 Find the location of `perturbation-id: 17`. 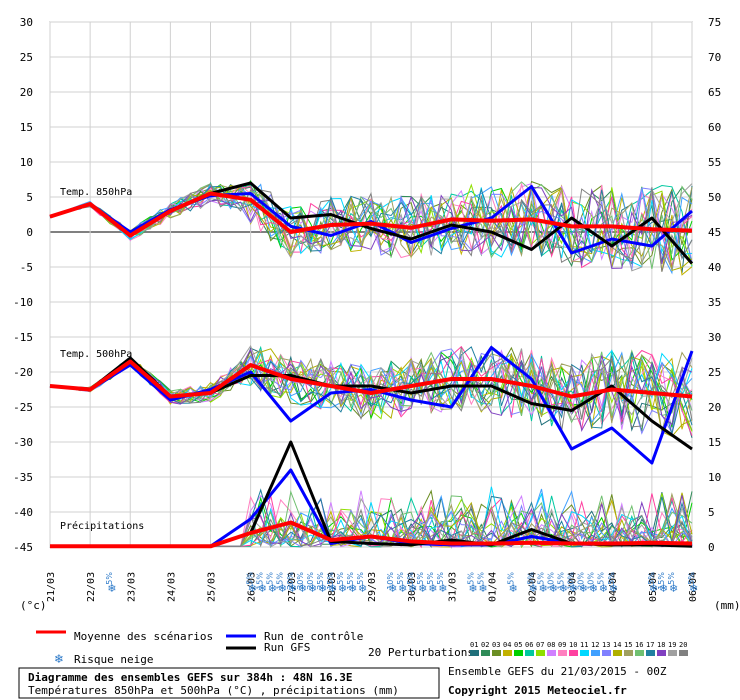

perturbation-id: 17 is located at coordinates (650, 645).